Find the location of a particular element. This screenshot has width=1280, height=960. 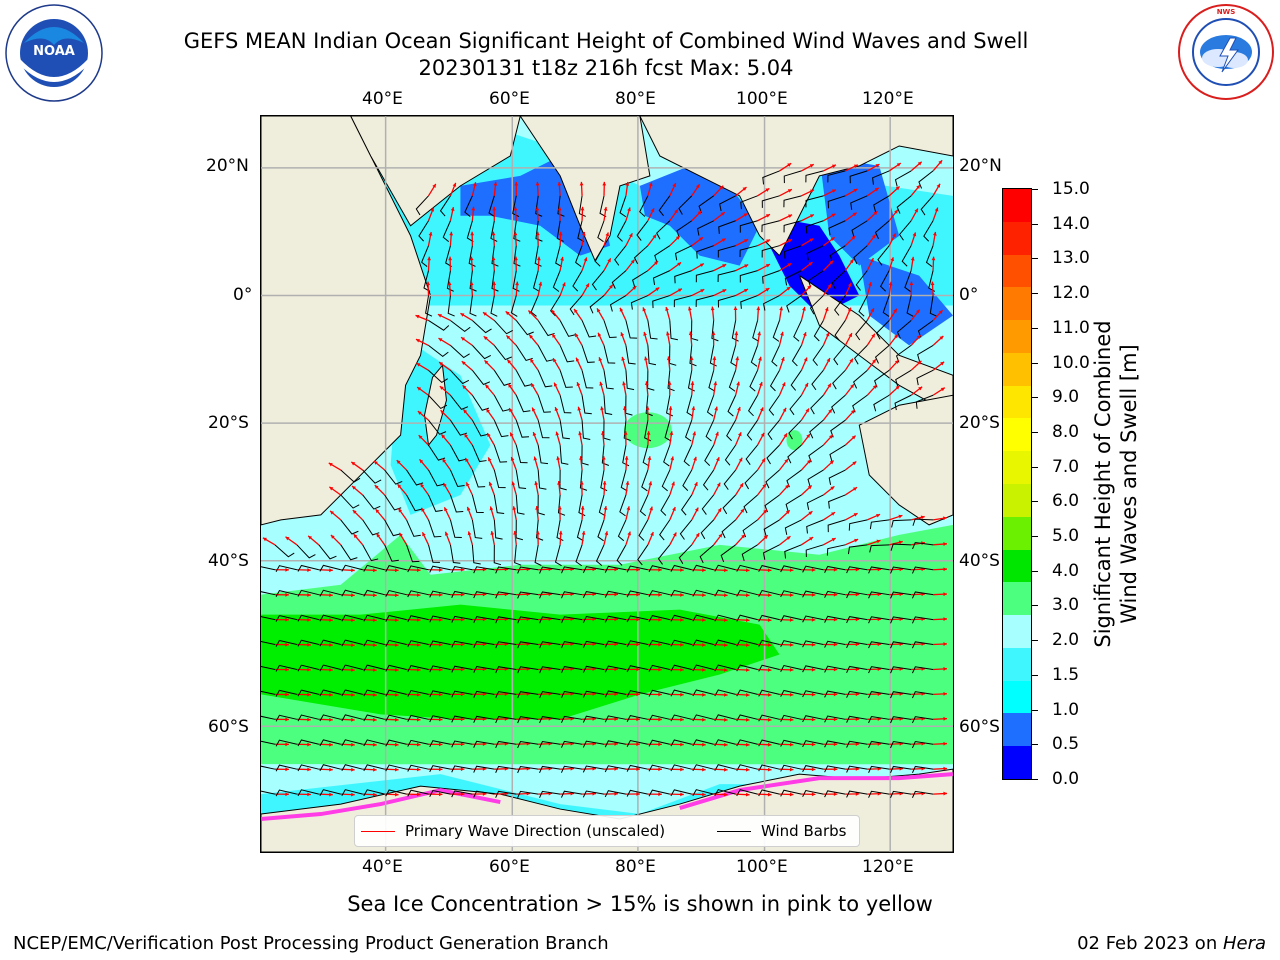

lat-label-right-60s: 60°S is located at coordinates (979, 727).